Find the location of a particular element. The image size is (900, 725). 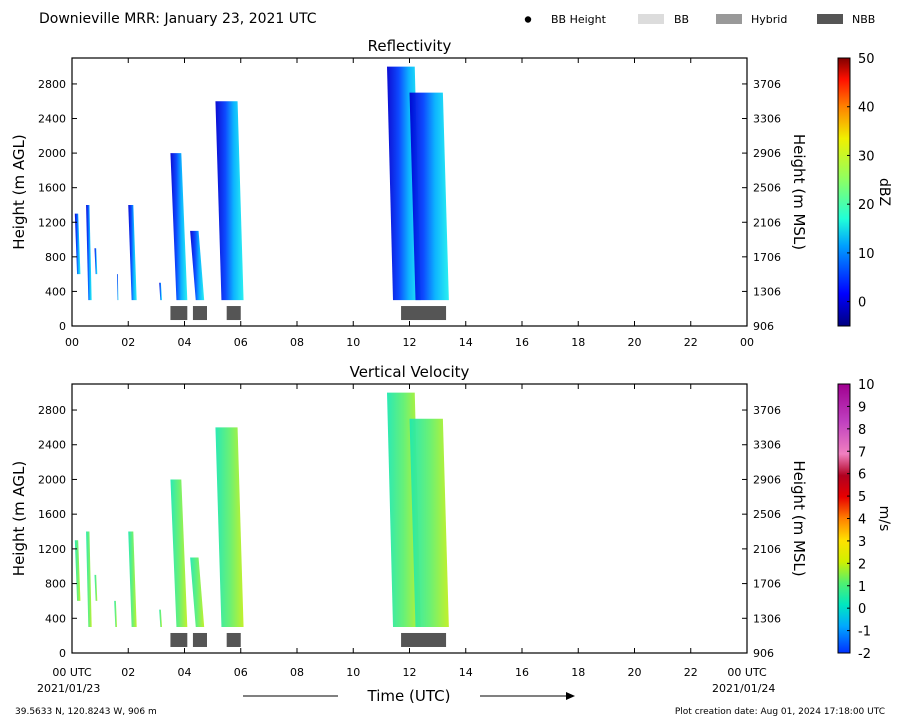

legend-hybrid-label: Hybrid is located at coordinates (769, 19).